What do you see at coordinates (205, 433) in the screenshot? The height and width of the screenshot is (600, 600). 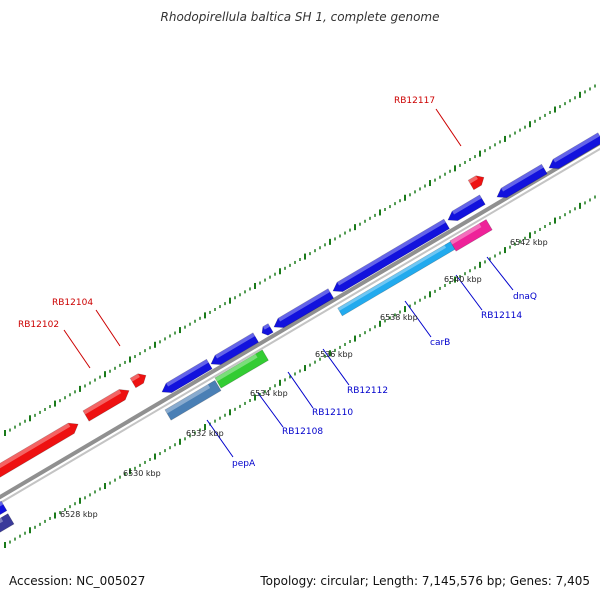 I see `kbp-label: 6532 kbp` at bounding box center [205, 433].